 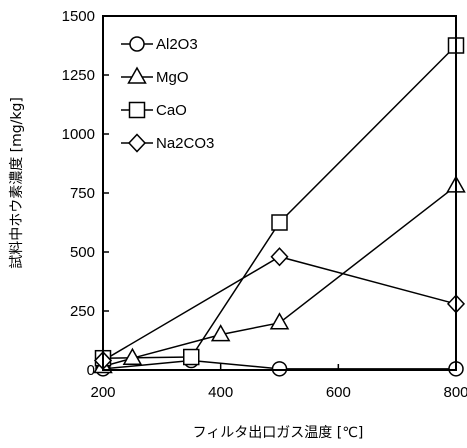 What do you see at coordinates (137, 110) in the screenshot?
I see `legend-marker-cao` at bounding box center [137, 110].